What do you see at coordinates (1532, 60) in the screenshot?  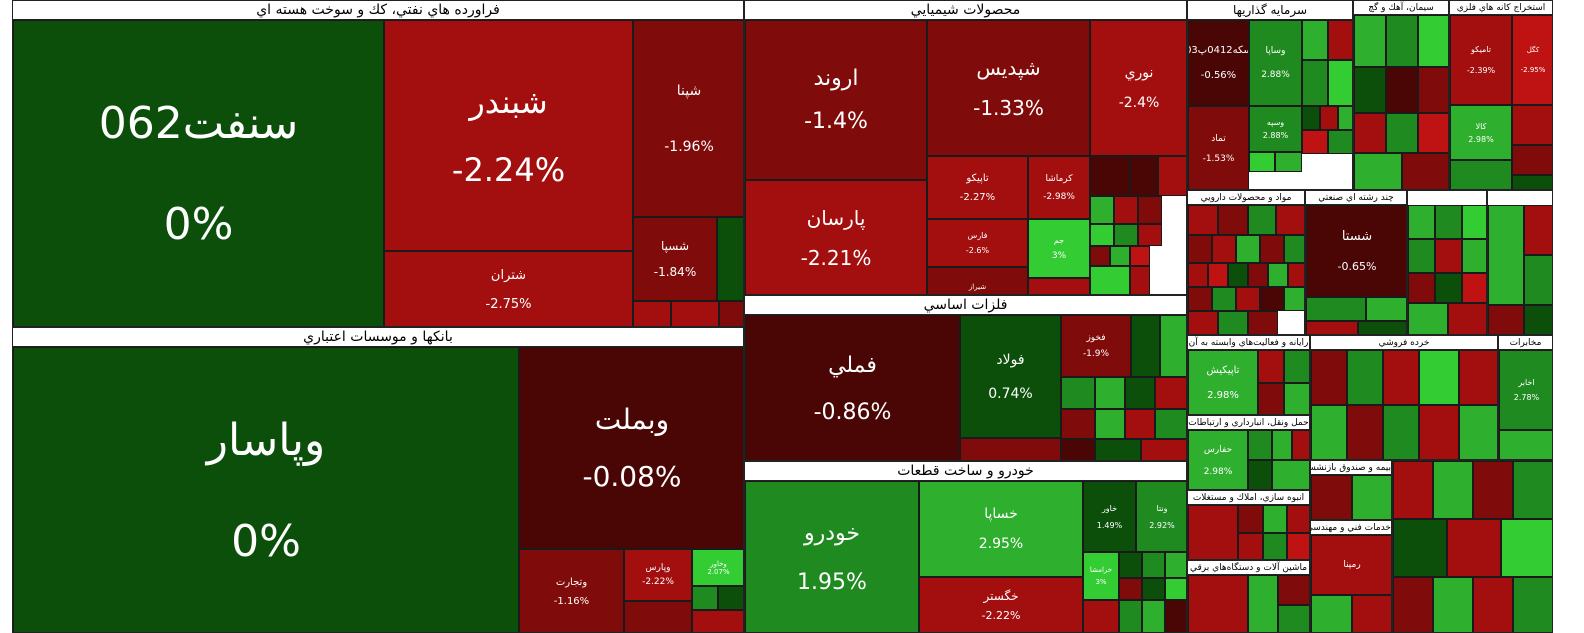 I see `tile-kgol: كگل -2.95%` at bounding box center [1532, 60].